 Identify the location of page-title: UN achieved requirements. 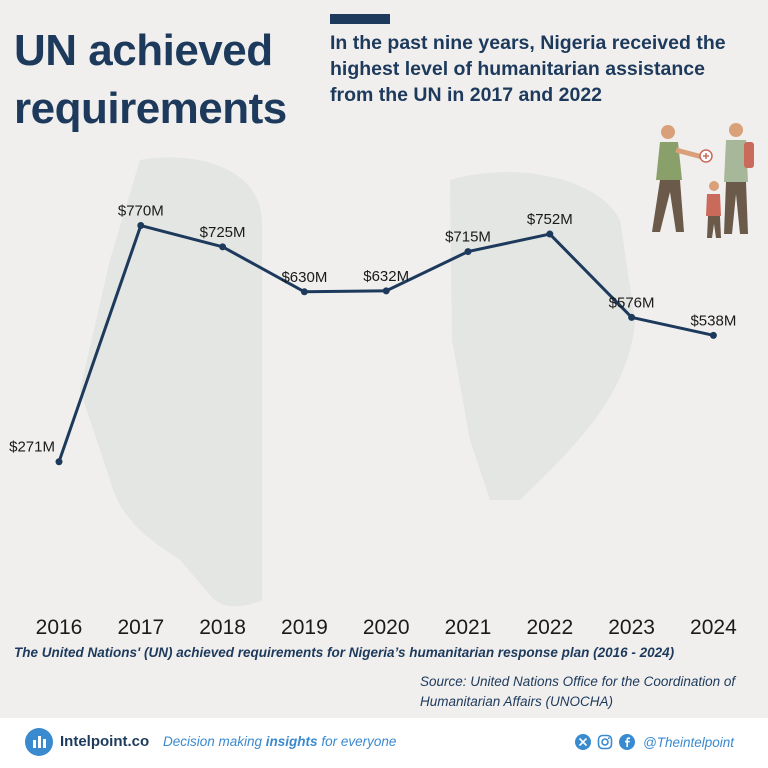
(150, 79).